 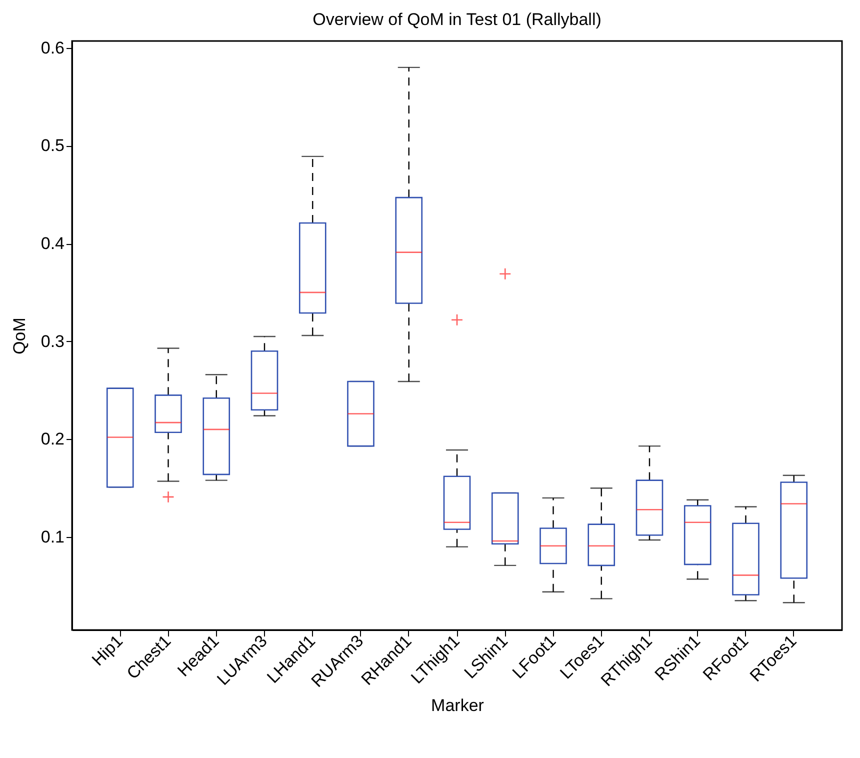 What do you see at coordinates (52, 146) in the screenshot?
I see `y-tick-label: 0.5` at bounding box center [52, 146].